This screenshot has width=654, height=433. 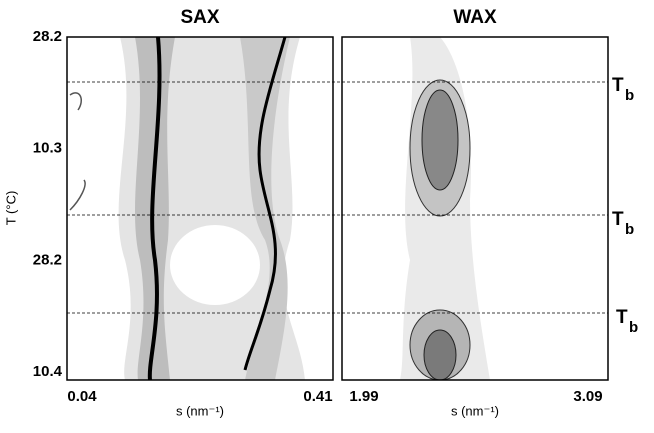 What do you see at coordinates (445, 208) in the screenshot?
I see `wax-contours` at bounding box center [445, 208].